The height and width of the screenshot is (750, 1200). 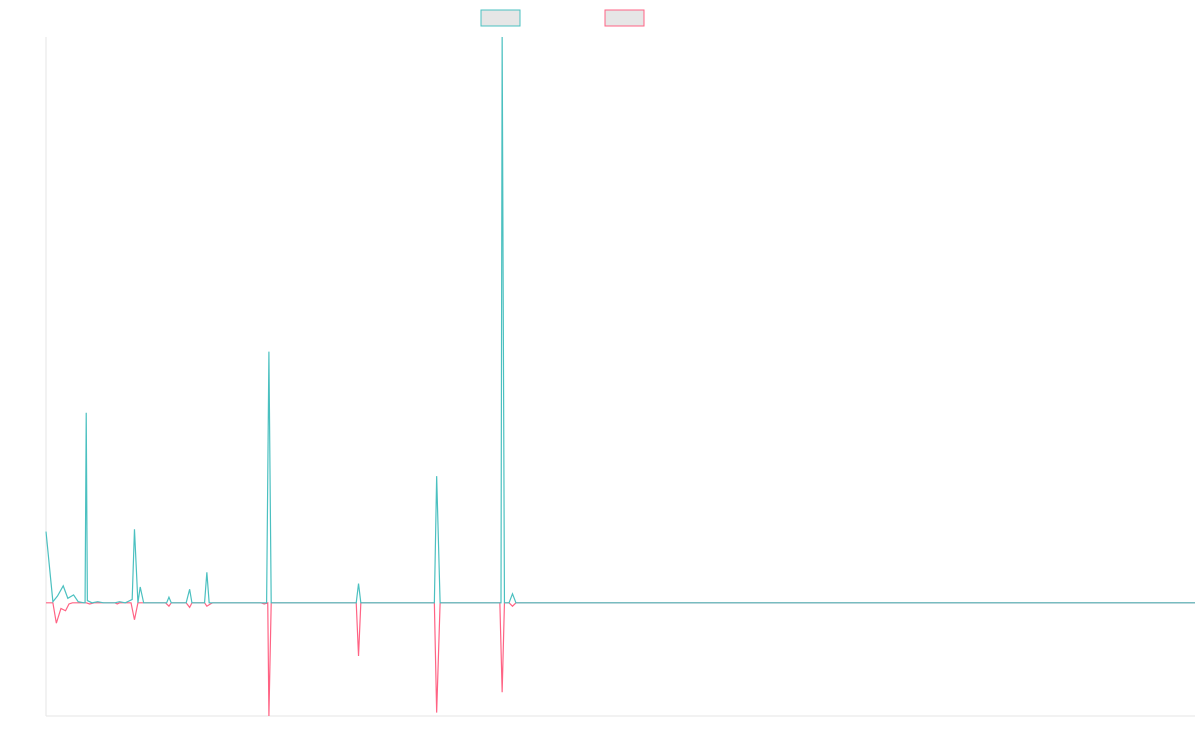 I want to click on legend-swatch-series-a, so click(x=500, y=18).